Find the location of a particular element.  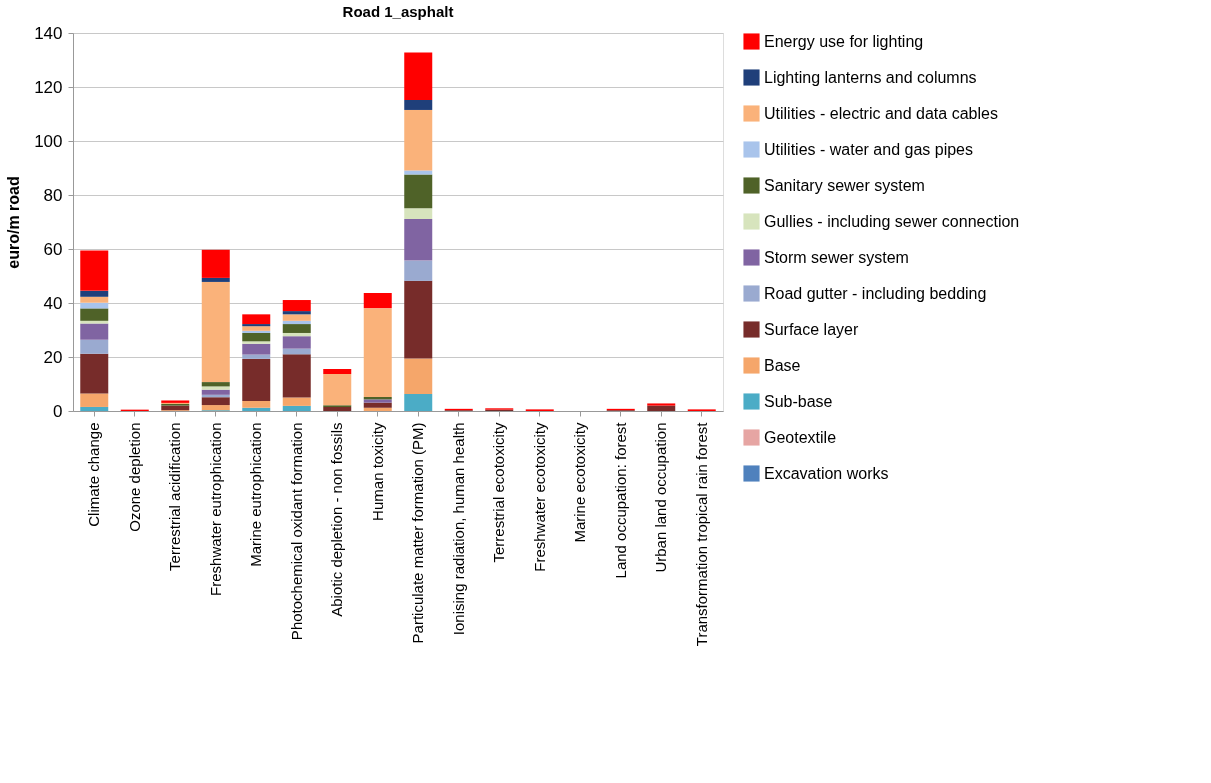

x-tick-label: Particulate matter formation (PM) is located at coordinates (418, 533).